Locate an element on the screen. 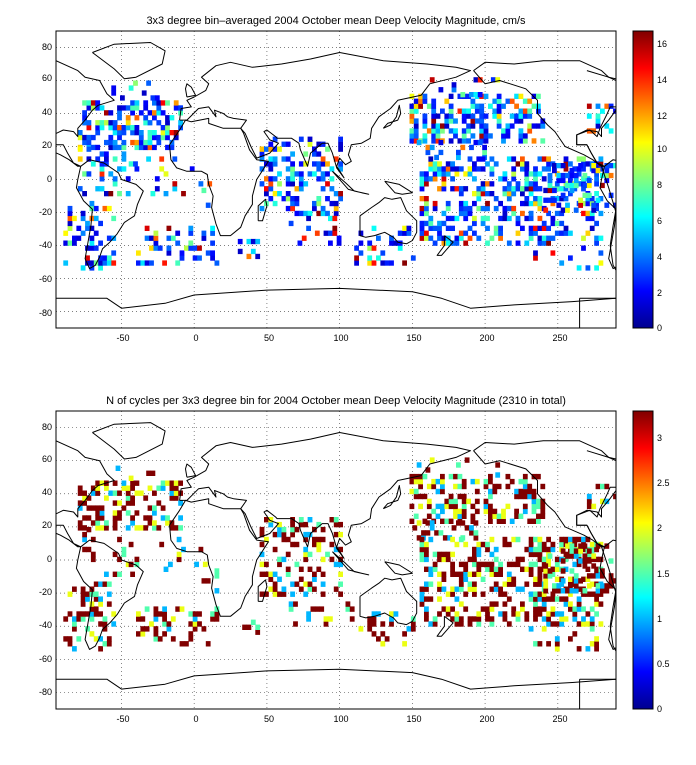 The image size is (696, 765). x-tick-label: -50 is located at coordinates (122, 719).